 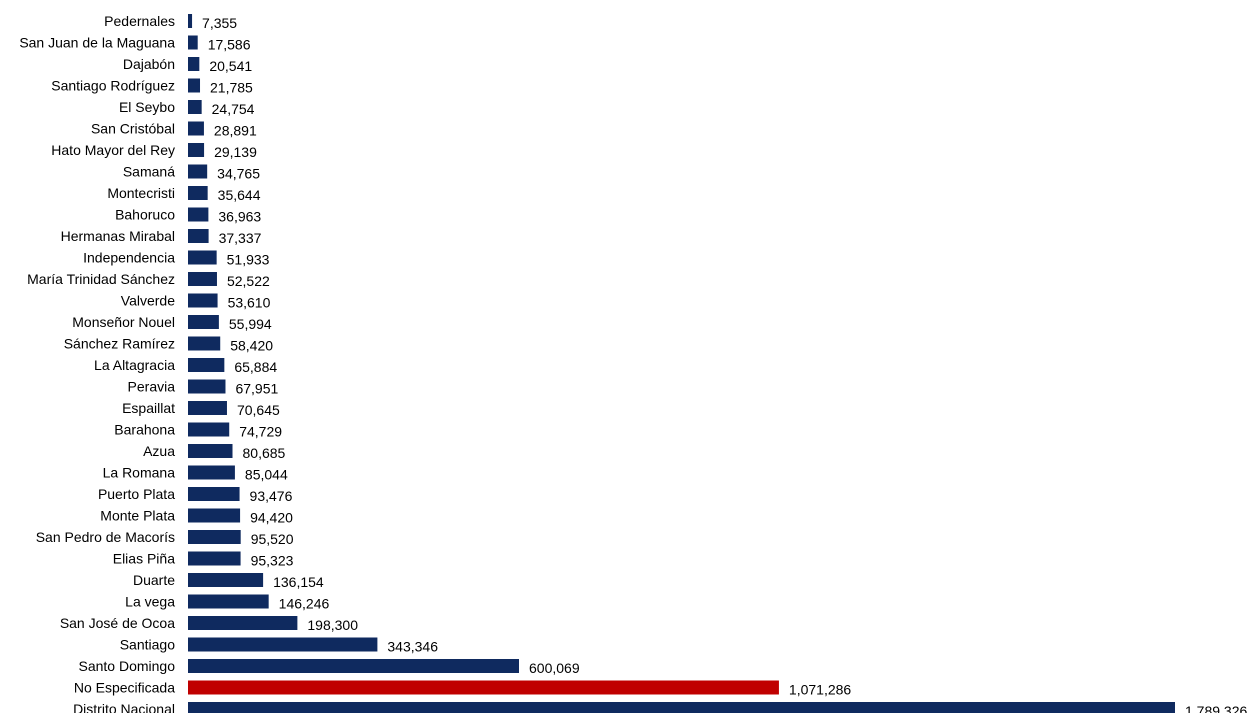 I want to click on bar-san-pedro-de-macoris, so click(x=214, y=537).